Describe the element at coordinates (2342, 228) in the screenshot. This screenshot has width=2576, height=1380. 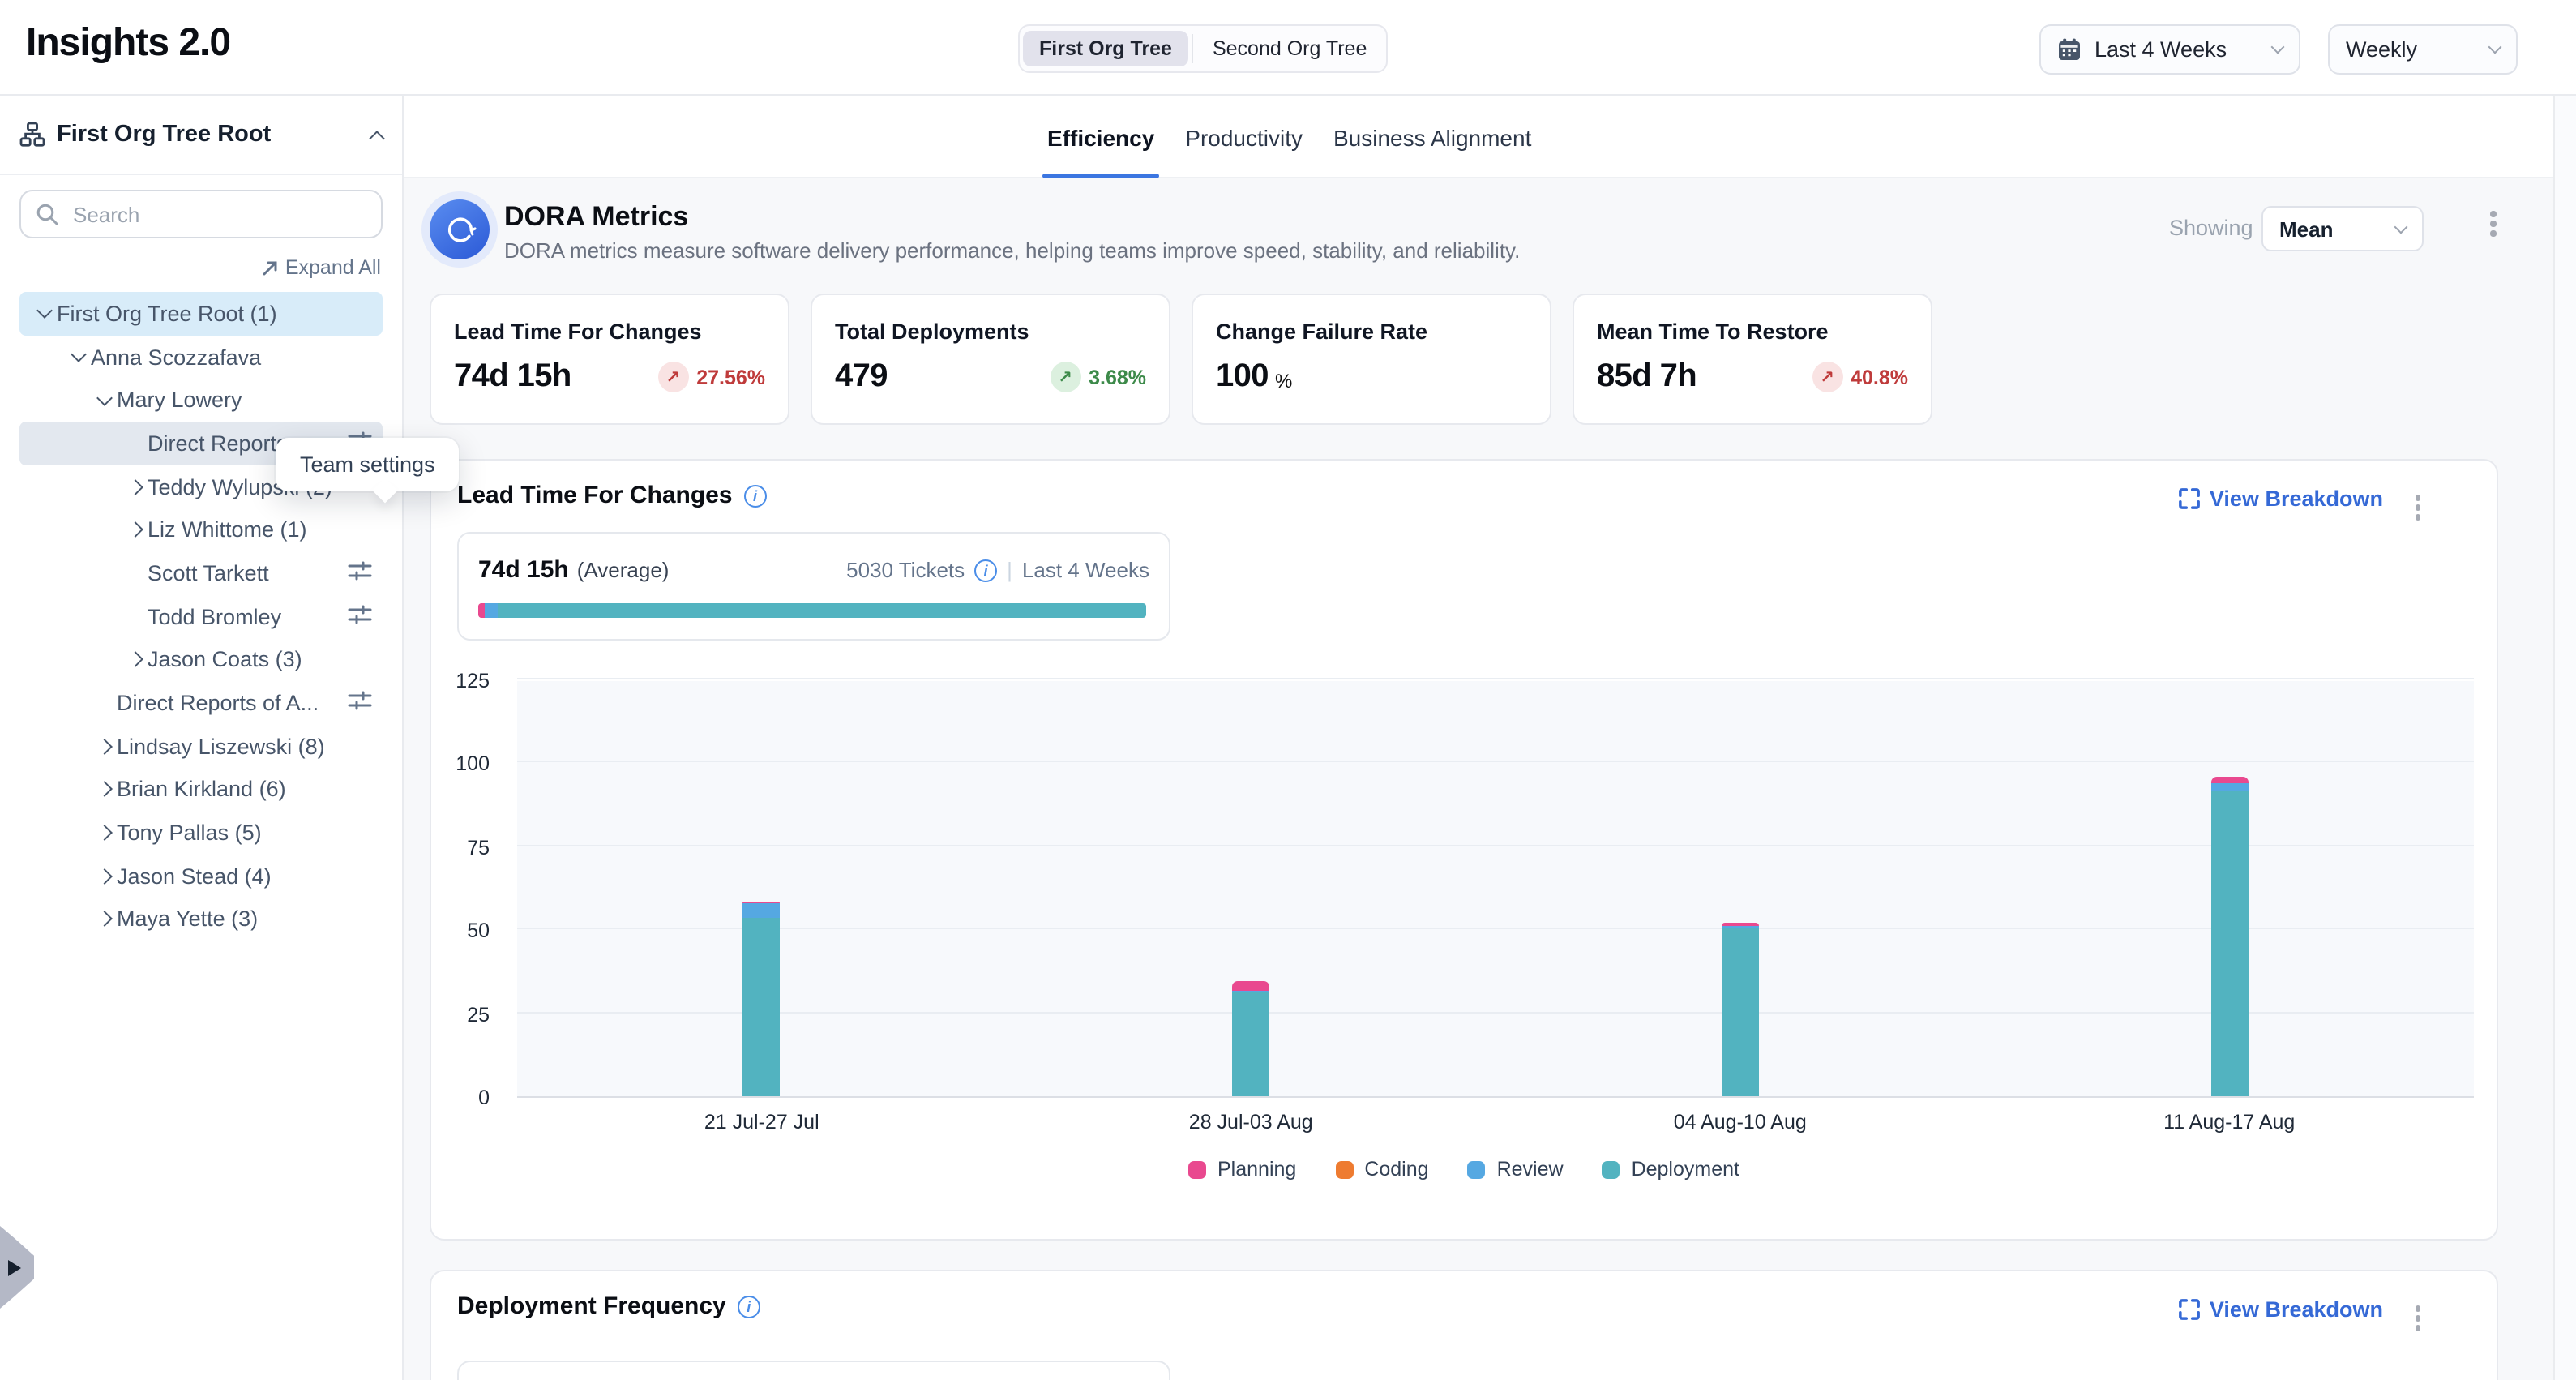
I see `showing-select: Mean` at that location.